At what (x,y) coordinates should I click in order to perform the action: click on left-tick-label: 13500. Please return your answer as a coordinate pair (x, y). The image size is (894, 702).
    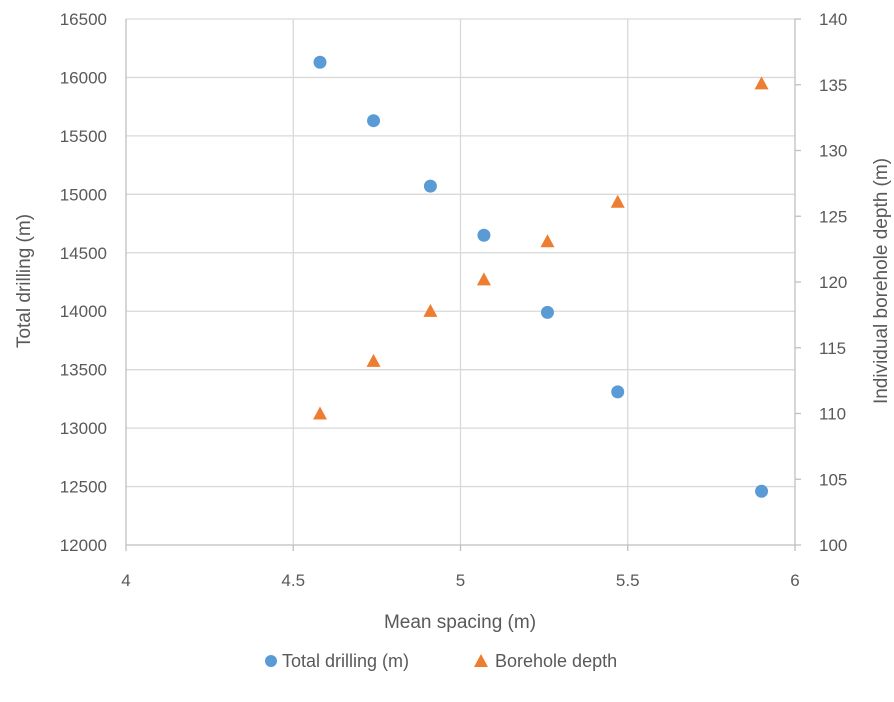
    Looking at the image, I should click on (83, 370).